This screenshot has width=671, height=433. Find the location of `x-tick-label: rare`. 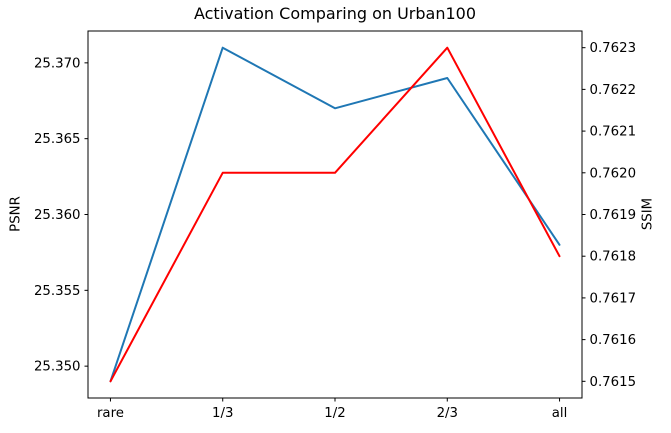

x-tick-label: rare is located at coordinates (110, 413).